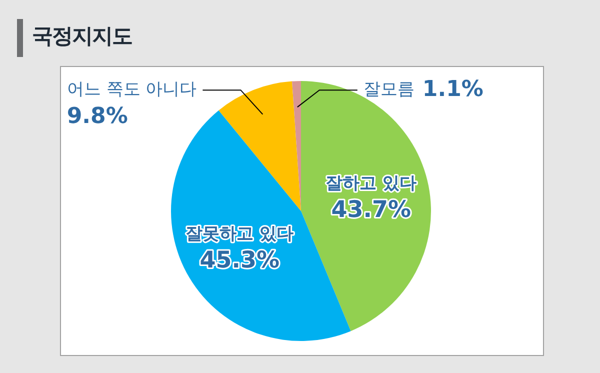  What do you see at coordinates (82, 36) in the screenshot?
I see `chart-title: 국정지지도` at bounding box center [82, 36].